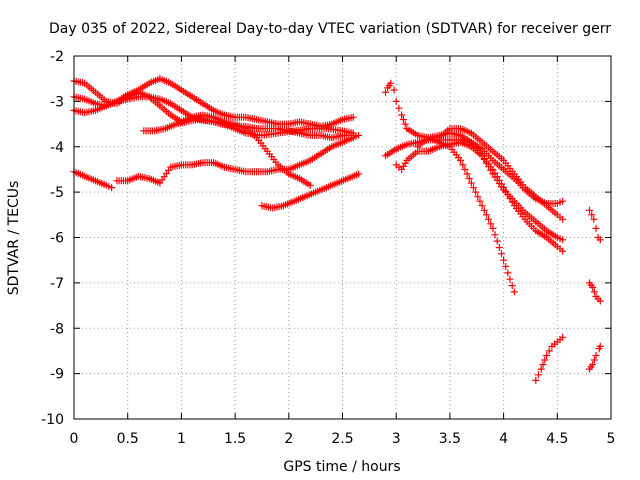 The image size is (640, 480). Describe the element at coordinates (57, 375) in the screenshot. I see `y-tick-label: -9` at that location.